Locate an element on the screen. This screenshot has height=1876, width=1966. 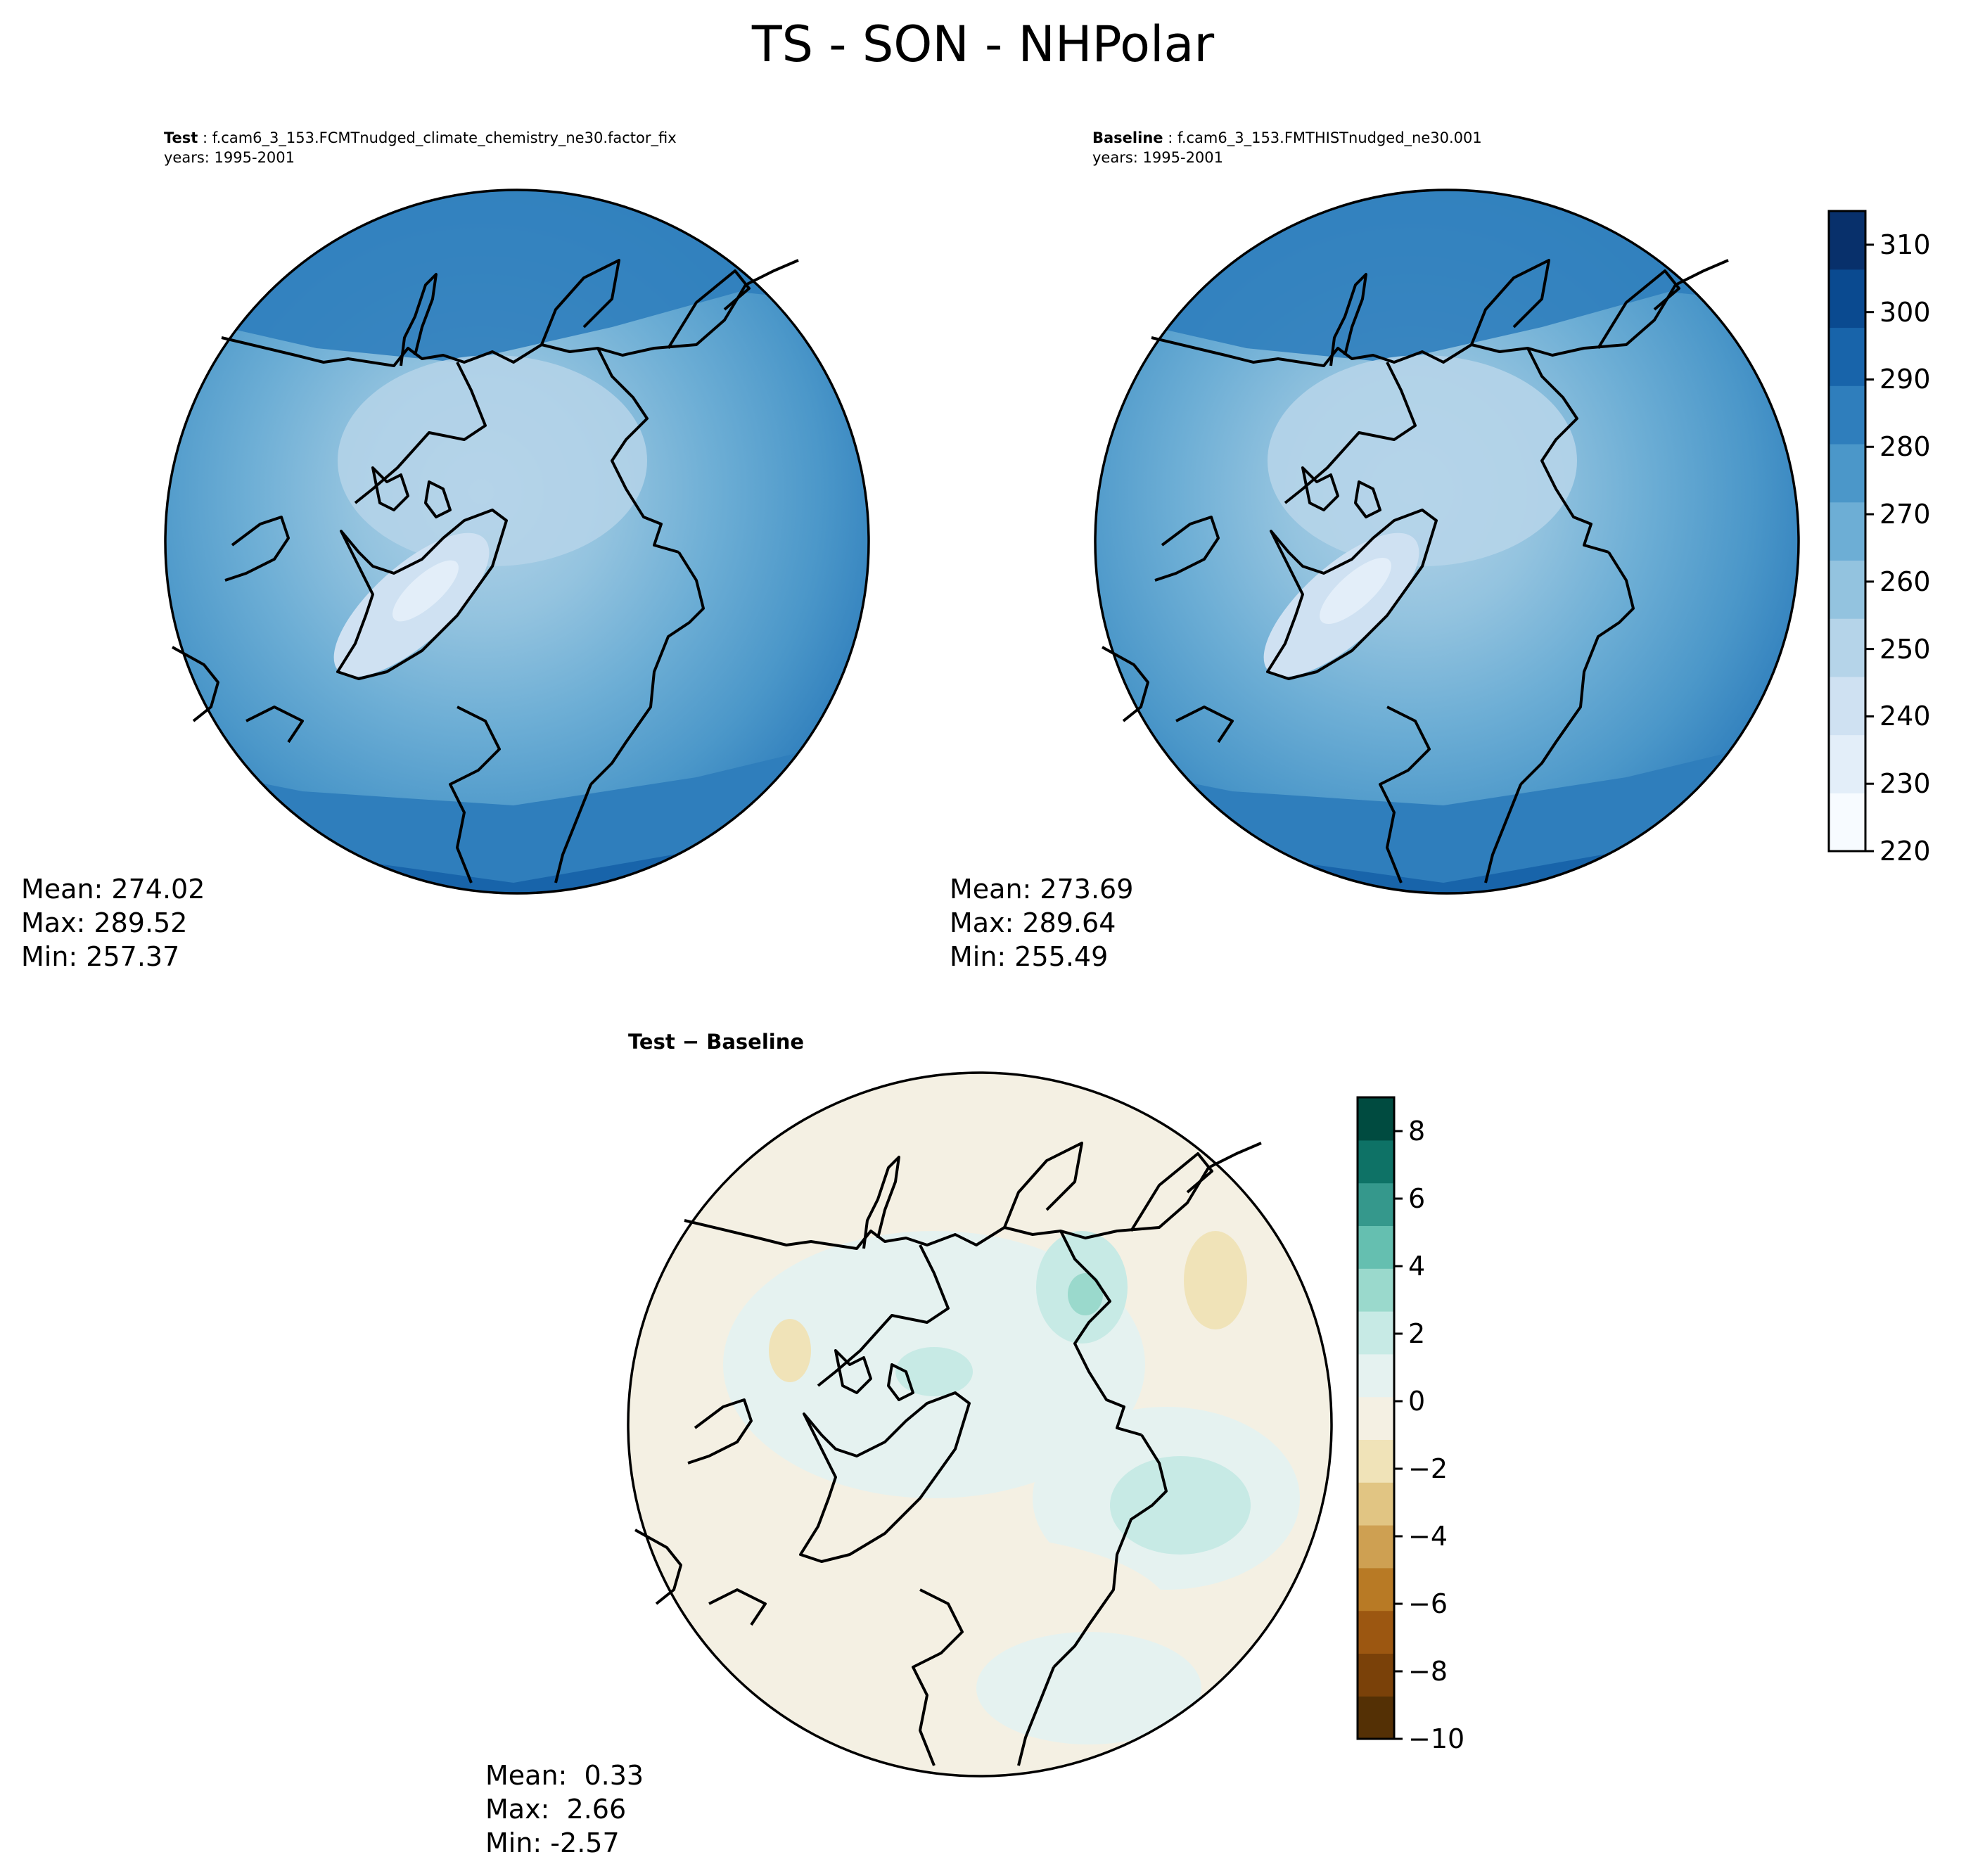
main-colorbar-tick-label: 290 is located at coordinates (1905, 379).